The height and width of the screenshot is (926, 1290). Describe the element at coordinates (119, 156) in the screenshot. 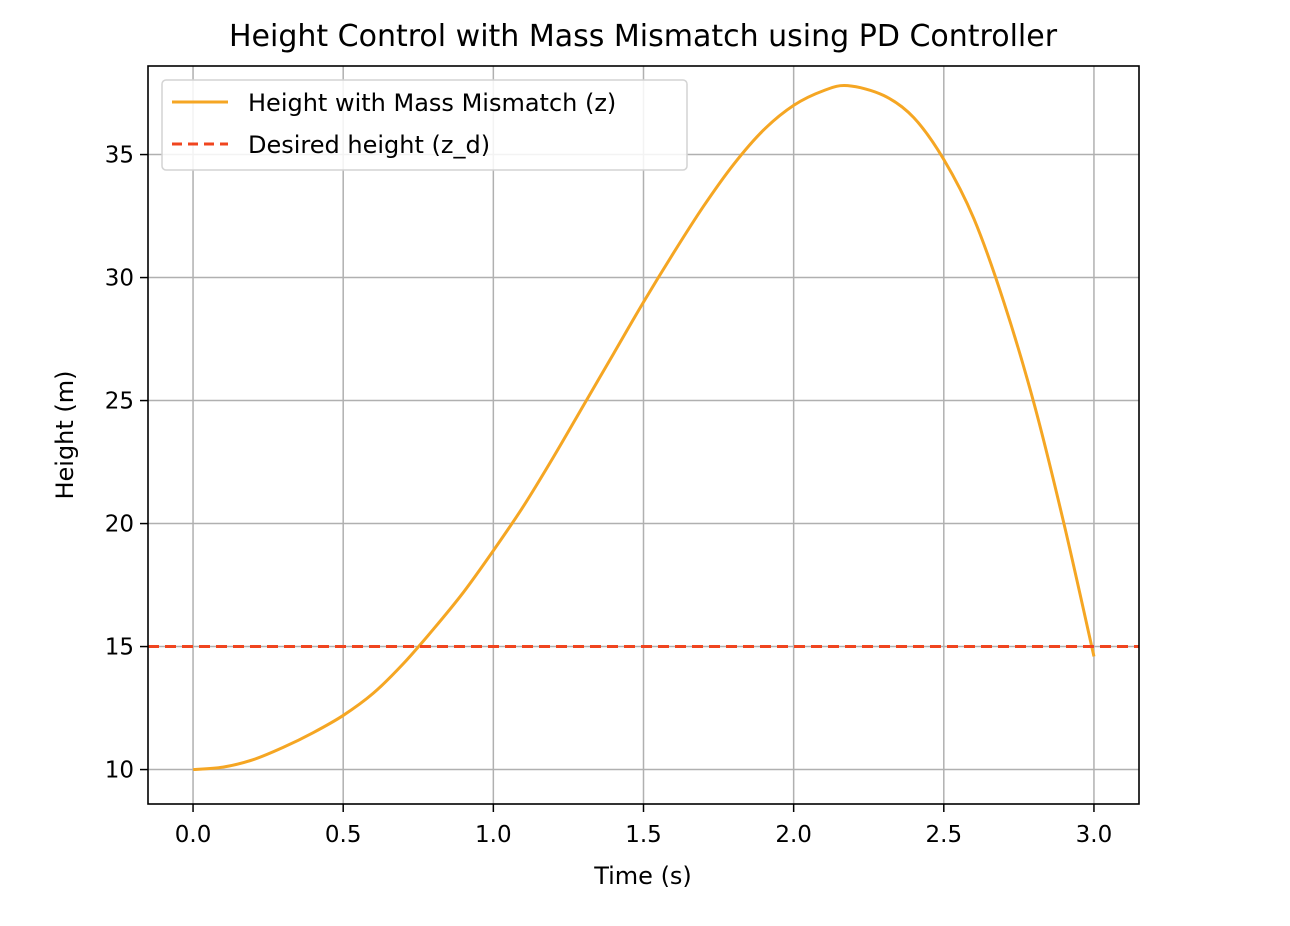

I see `y-tick-label: 35` at that location.